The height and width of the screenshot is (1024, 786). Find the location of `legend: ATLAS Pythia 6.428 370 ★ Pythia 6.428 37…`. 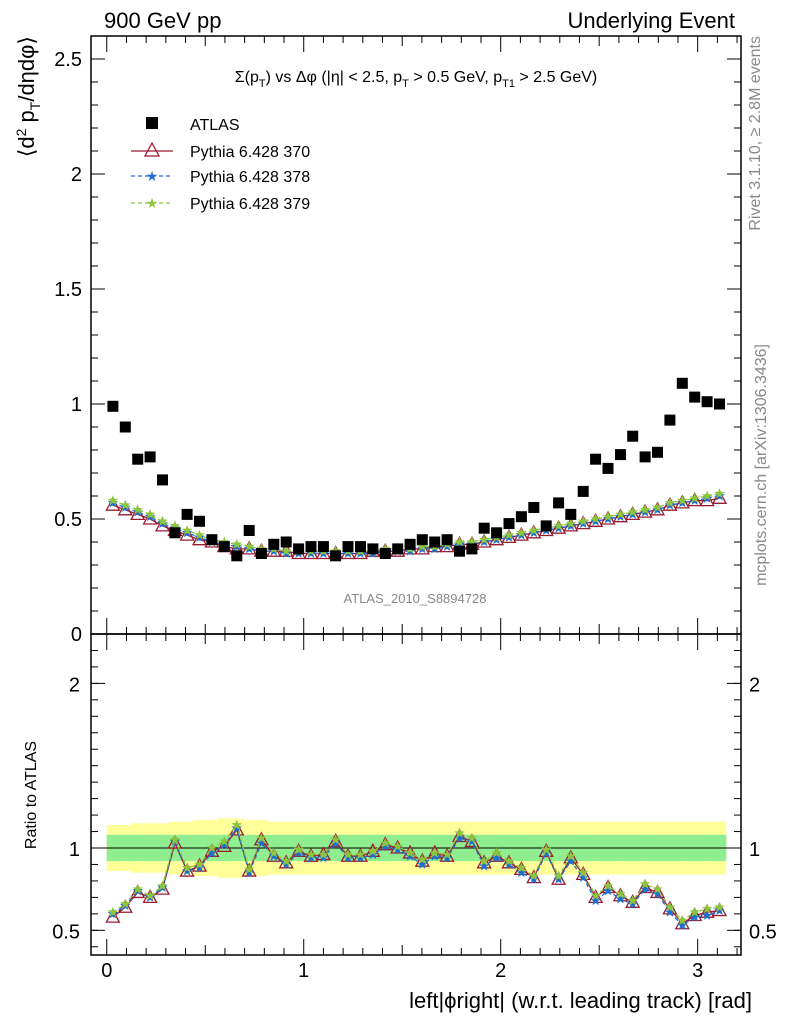

legend: ATLAS Pythia 6.428 370 ★ Pythia 6.428 37… is located at coordinates (220, 165).